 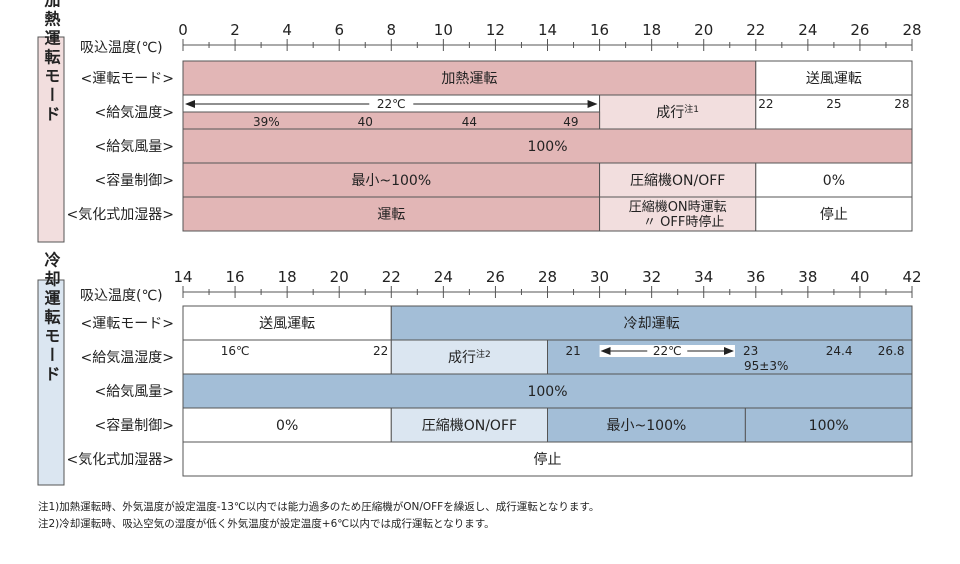 I want to click on heating-axis-label: 吸込温度(℃), so click(x=121, y=48).